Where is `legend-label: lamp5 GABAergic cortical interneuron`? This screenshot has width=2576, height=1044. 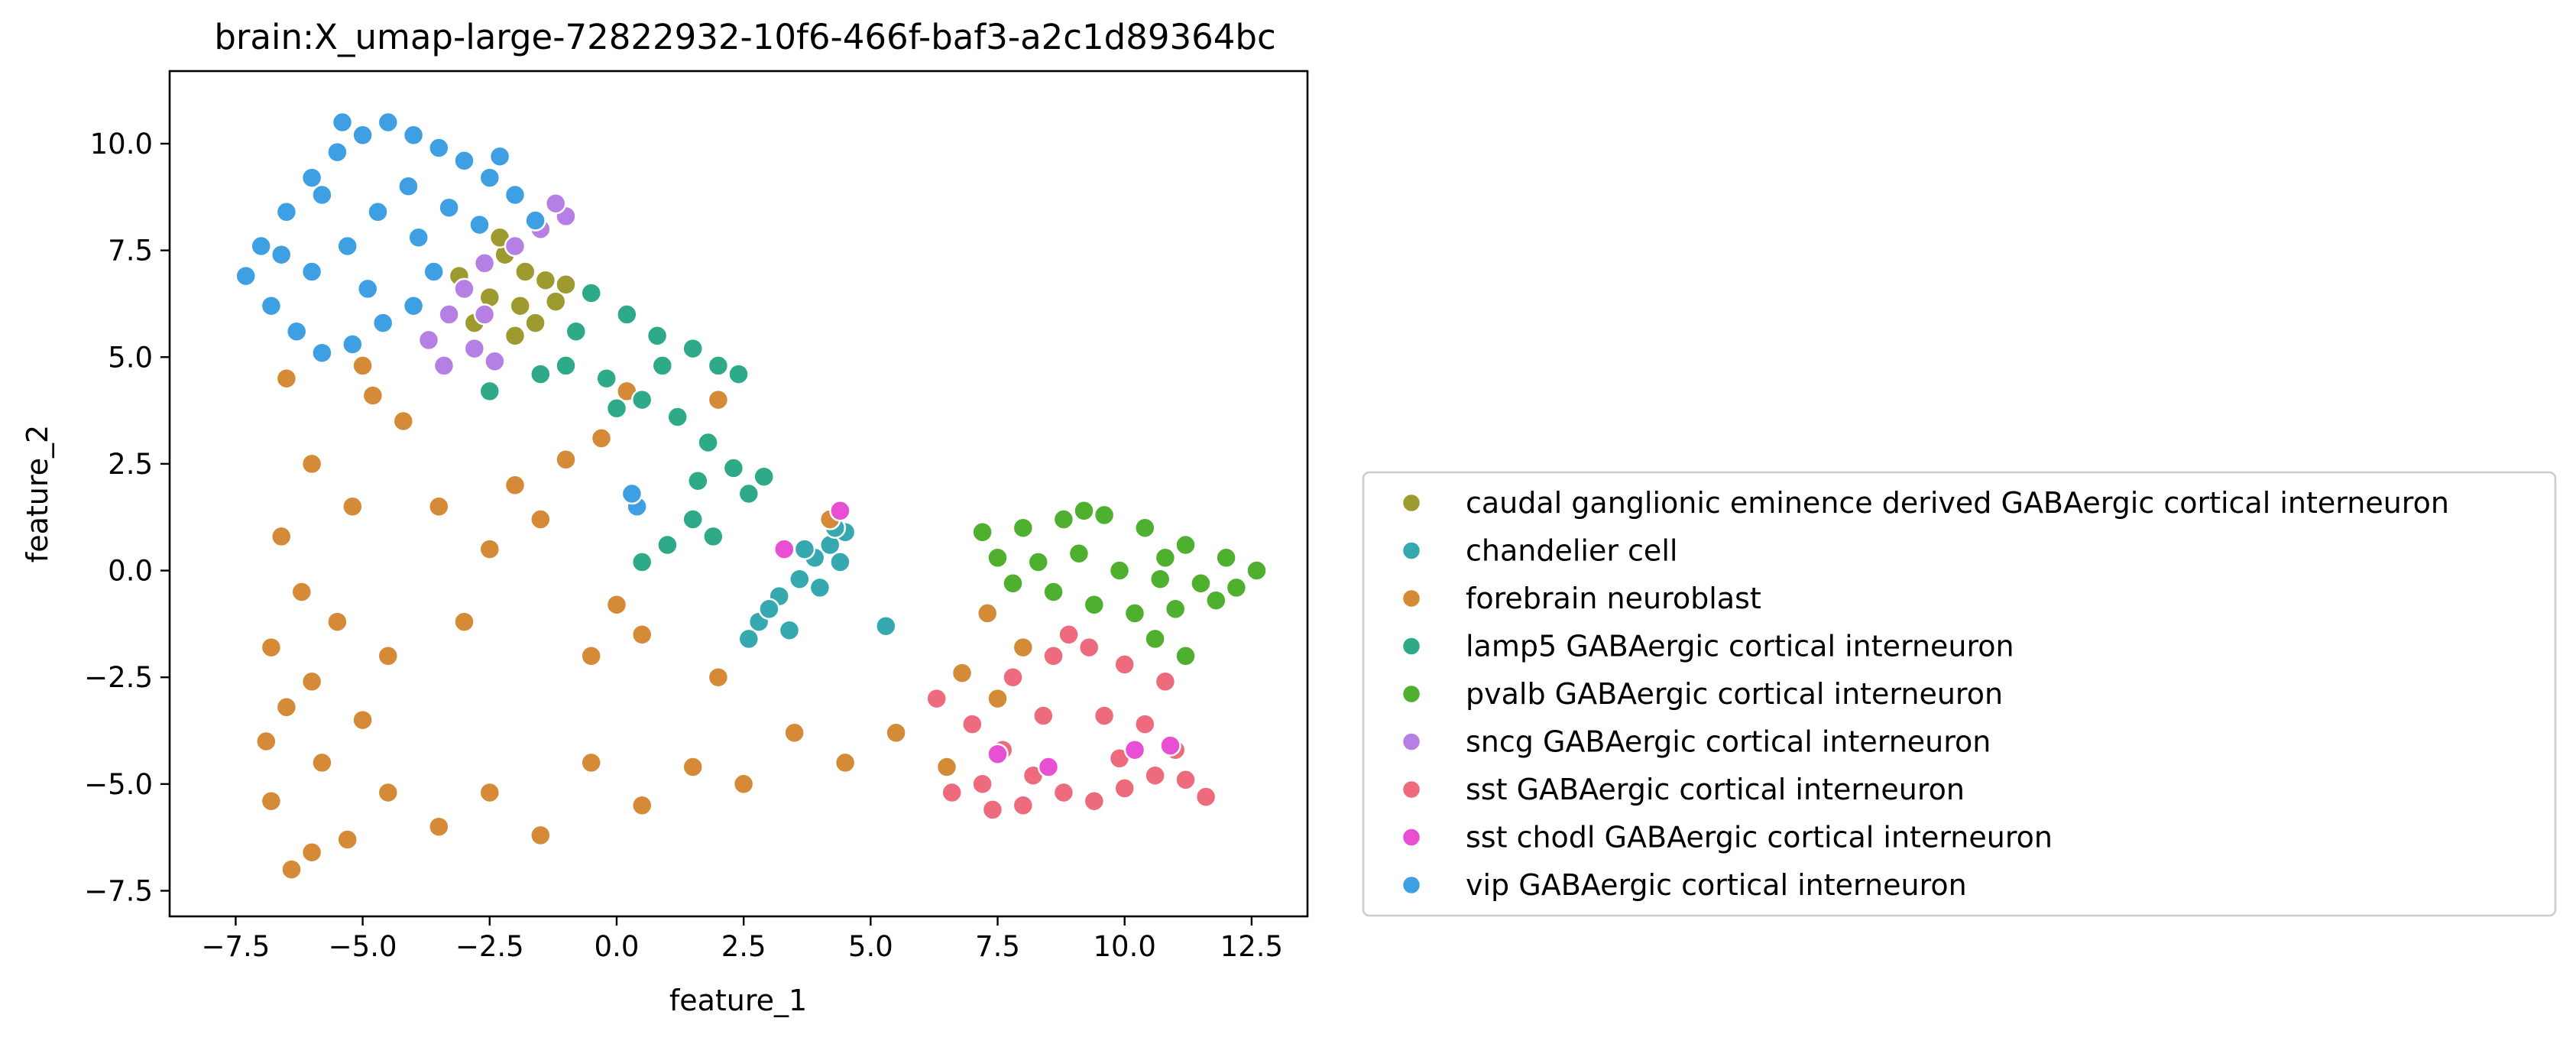 legend-label: lamp5 GABAergic cortical interneuron is located at coordinates (1740, 646).